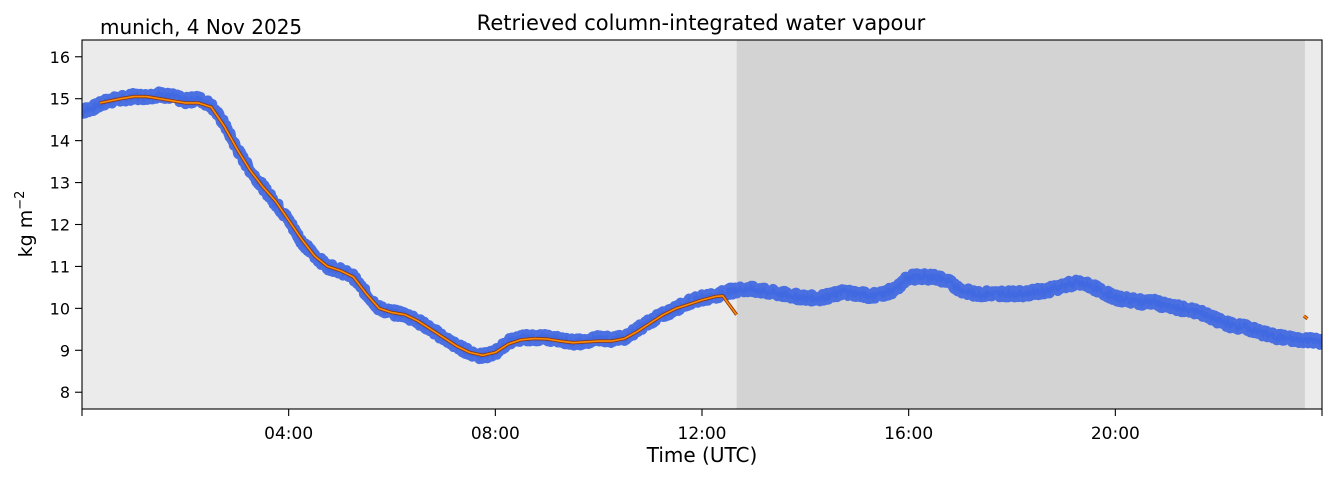 The image size is (1334, 478). Describe the element at coordinates (60, 225) in the screenshot. I see `y-tick-label: 12` at that location.